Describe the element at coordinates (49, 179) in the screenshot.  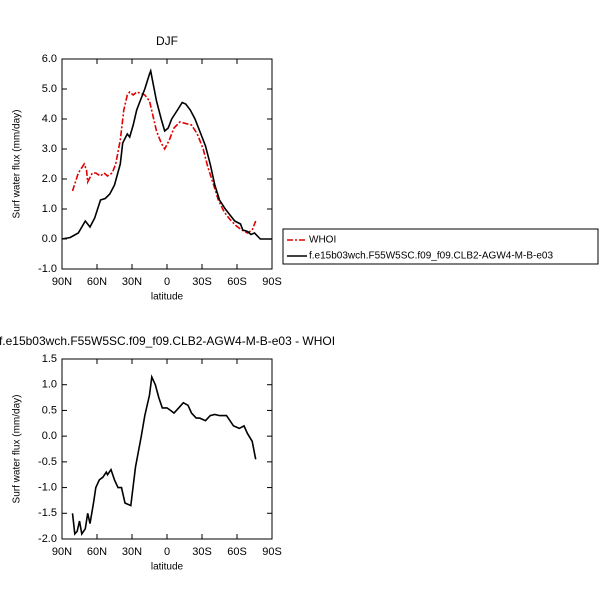
I see `y-tick-label: 2.0` at that location.